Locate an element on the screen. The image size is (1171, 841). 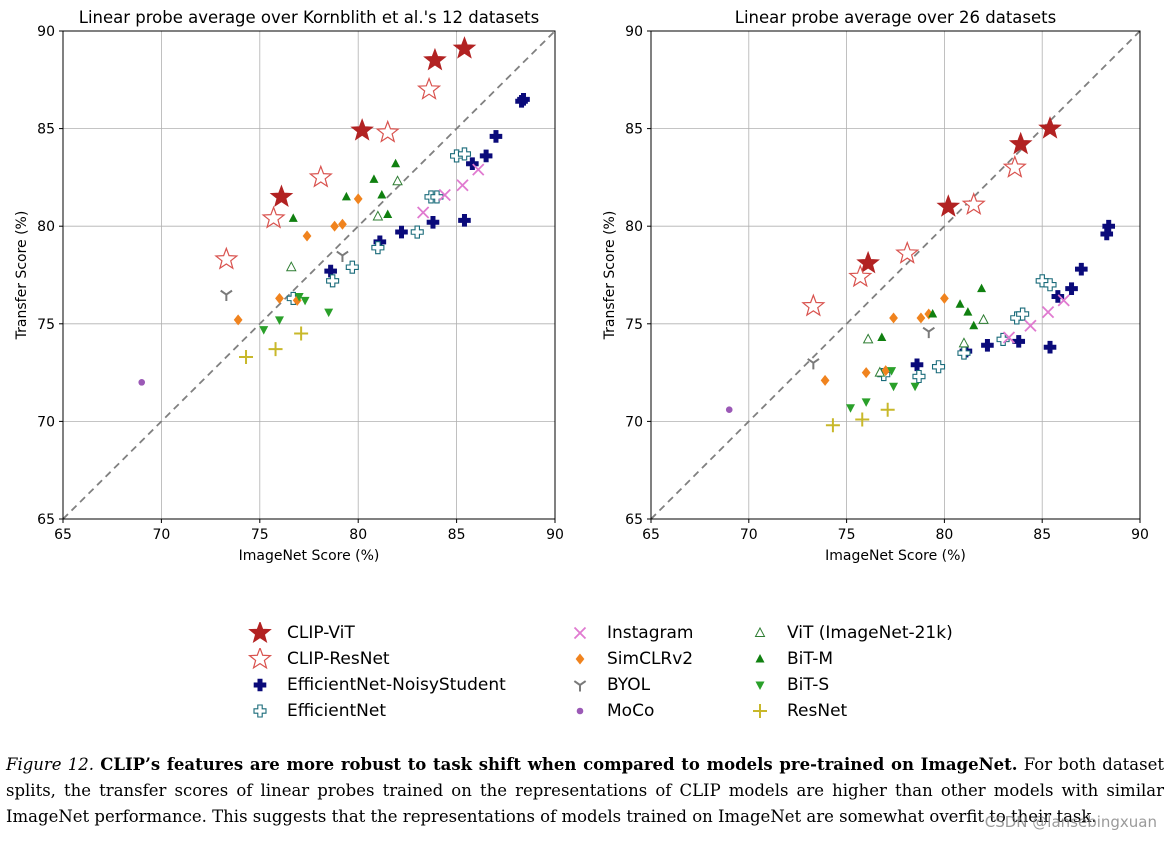
legend-marker-bit-s is located at coordinates (760, 685).